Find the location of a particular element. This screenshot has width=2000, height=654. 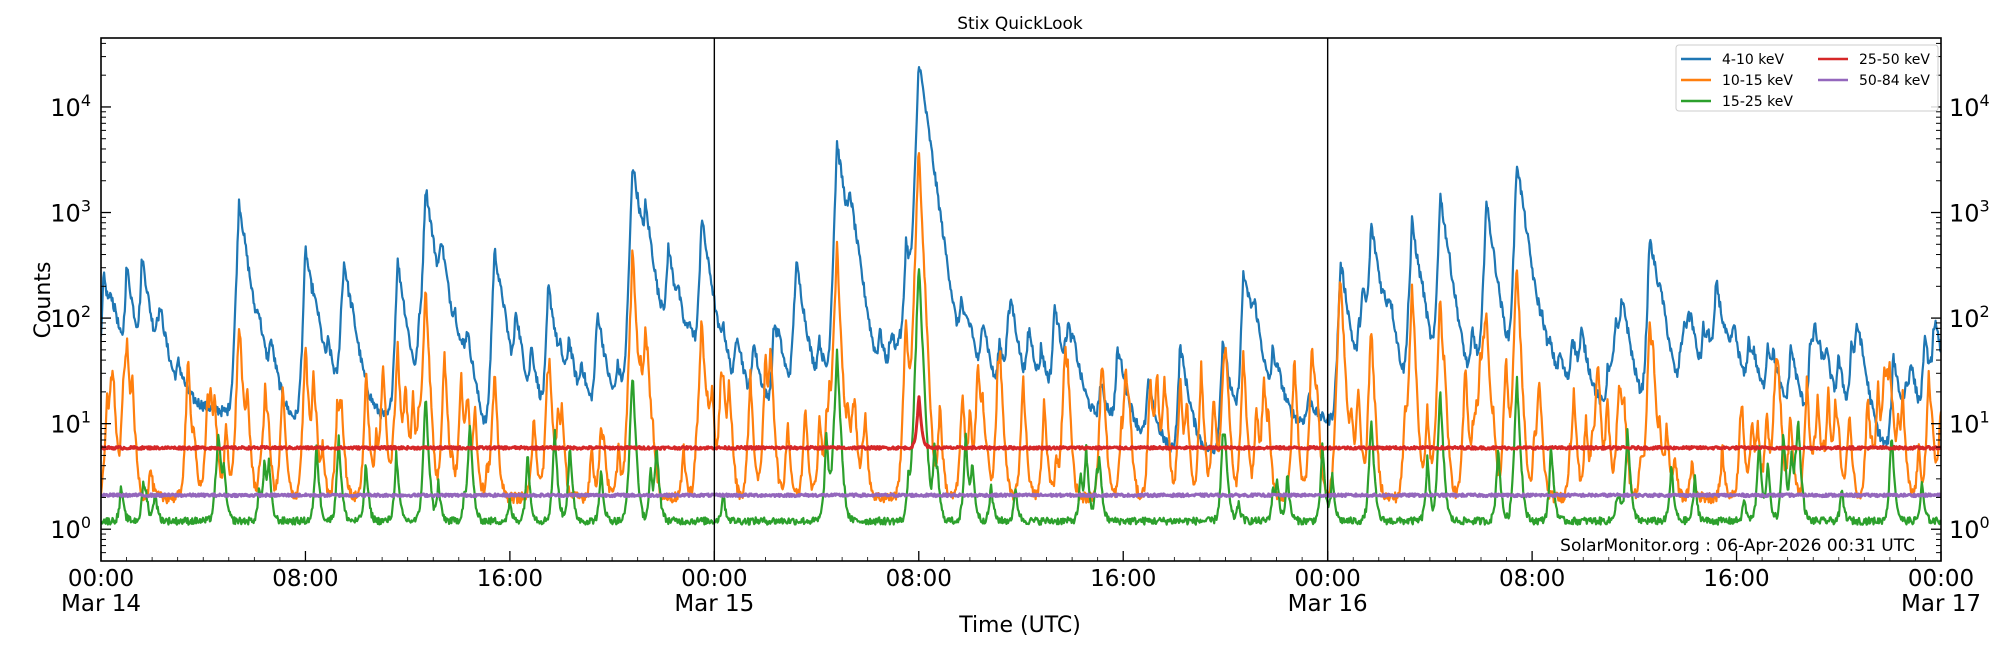

series-line-25-50-kev is located at coordinates (1021, 423).